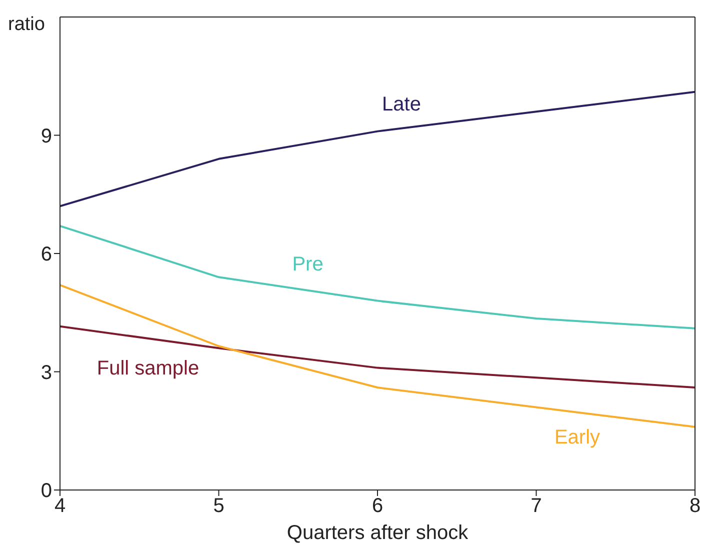 The width and height of the screenshot is (716, 557). I want to click on x-tick-label: 5, so click(218, 506).